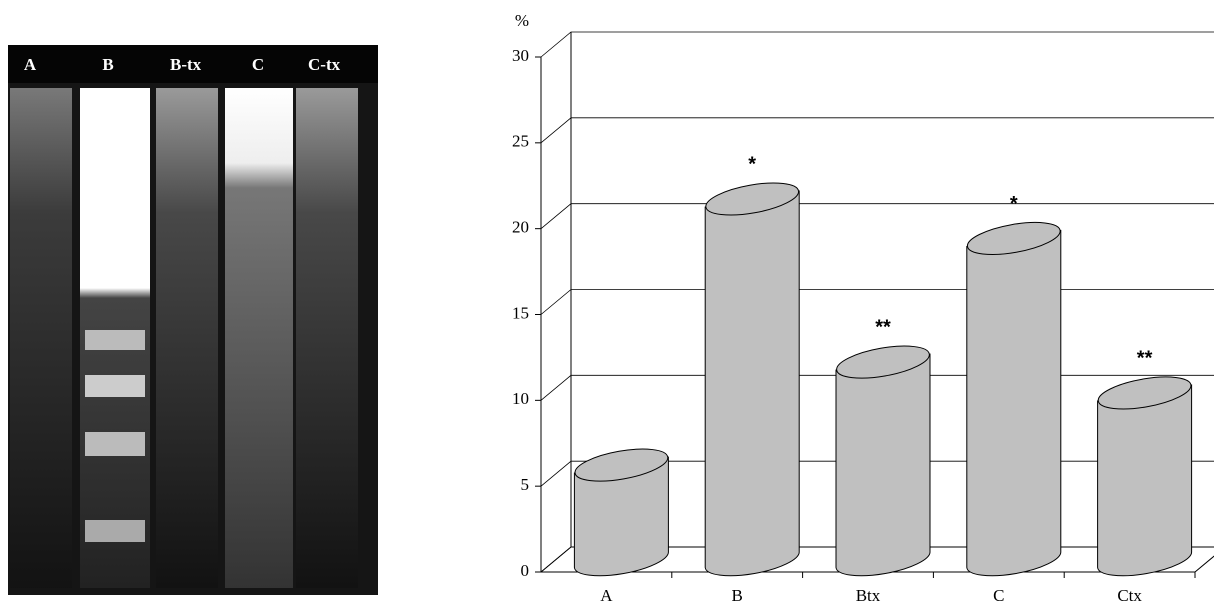 This screenshot has width=1214, height=608. What do you see at coordinates (525, 484) in the screenshot?
I see `y-tick-label: 5` at bounding box center [525, 484].